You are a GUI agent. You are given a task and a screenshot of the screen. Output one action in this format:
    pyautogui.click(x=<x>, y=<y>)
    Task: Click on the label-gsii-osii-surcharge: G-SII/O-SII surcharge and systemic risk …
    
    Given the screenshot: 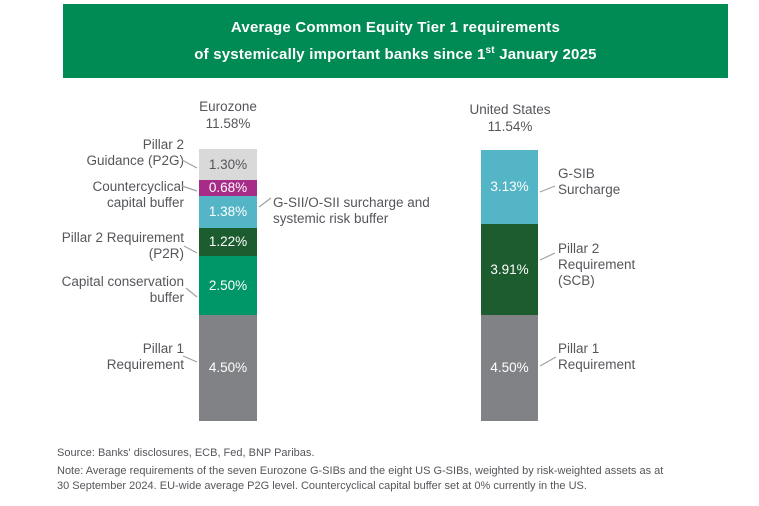 What is the action you would take?
    pyautogui.click(x=351, y=211)
    